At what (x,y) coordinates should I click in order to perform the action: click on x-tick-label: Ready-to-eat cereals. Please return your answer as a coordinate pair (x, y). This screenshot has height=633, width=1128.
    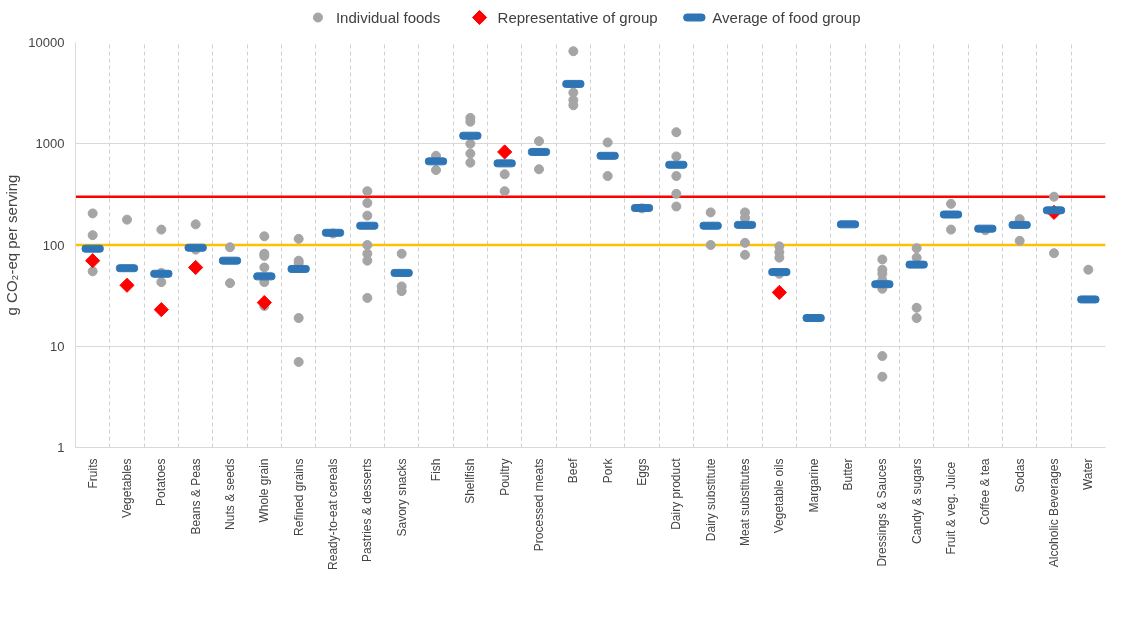
    Looking at the image, I should click on (333, 514).